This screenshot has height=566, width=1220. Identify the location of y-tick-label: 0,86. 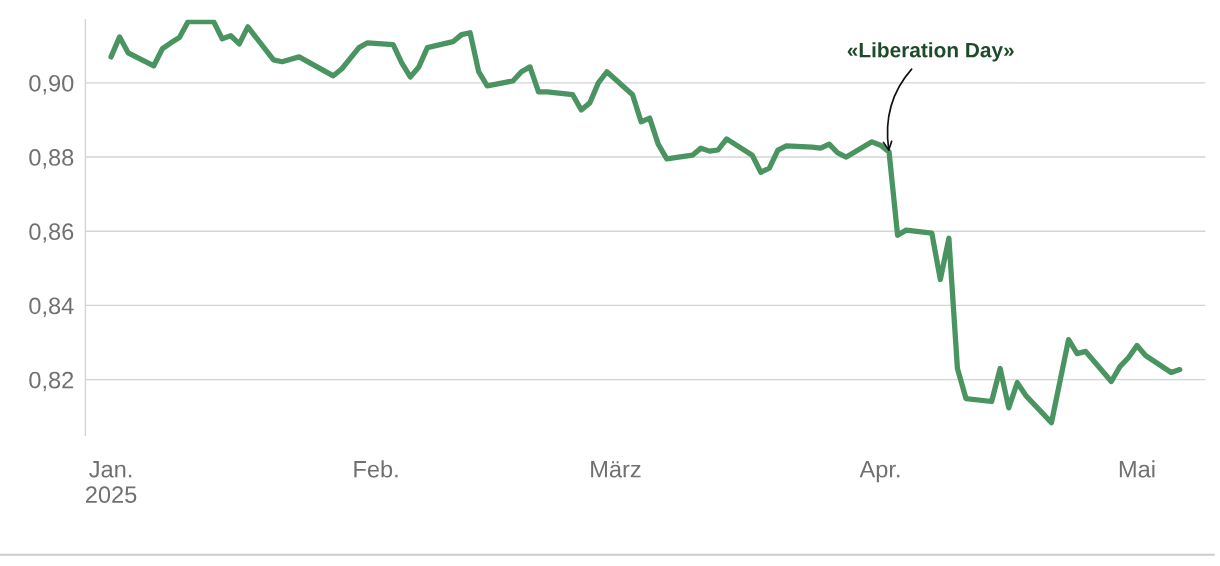
(51, 233).